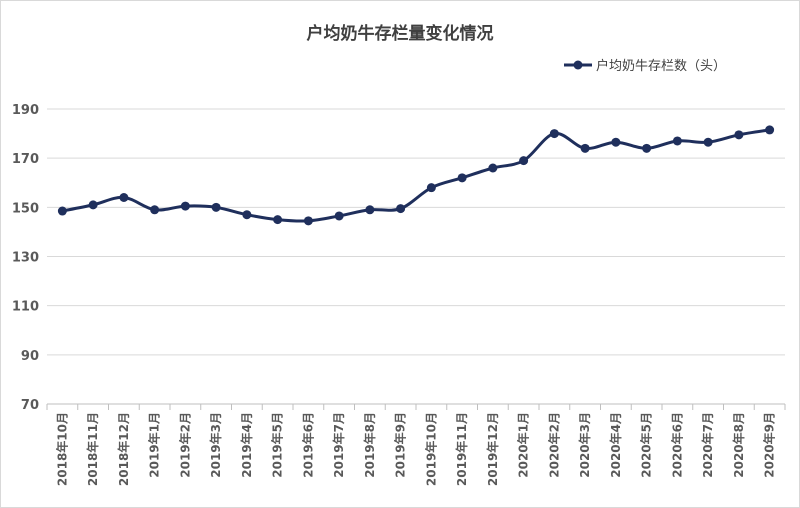 The width and height of the screenshot is (800, 508). Describe the element at coordinates (92, 449) in the screenshot. I see `x-tick-label: 2018年11月` at that location.